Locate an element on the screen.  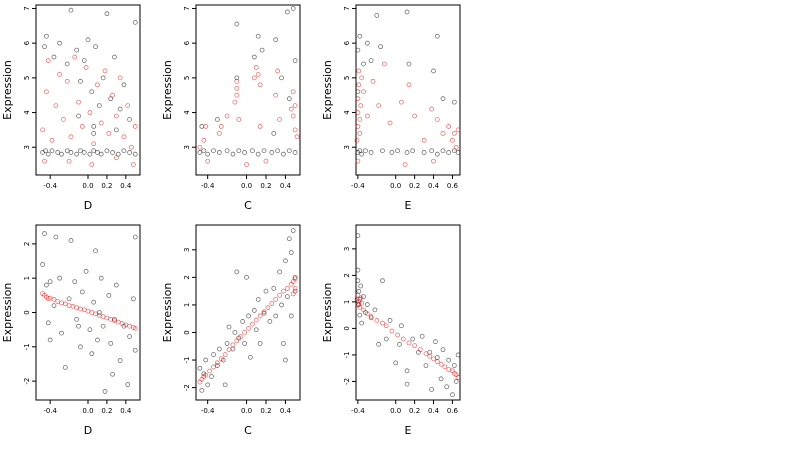
x-axis-title: C is located at coordinates (248, 205).